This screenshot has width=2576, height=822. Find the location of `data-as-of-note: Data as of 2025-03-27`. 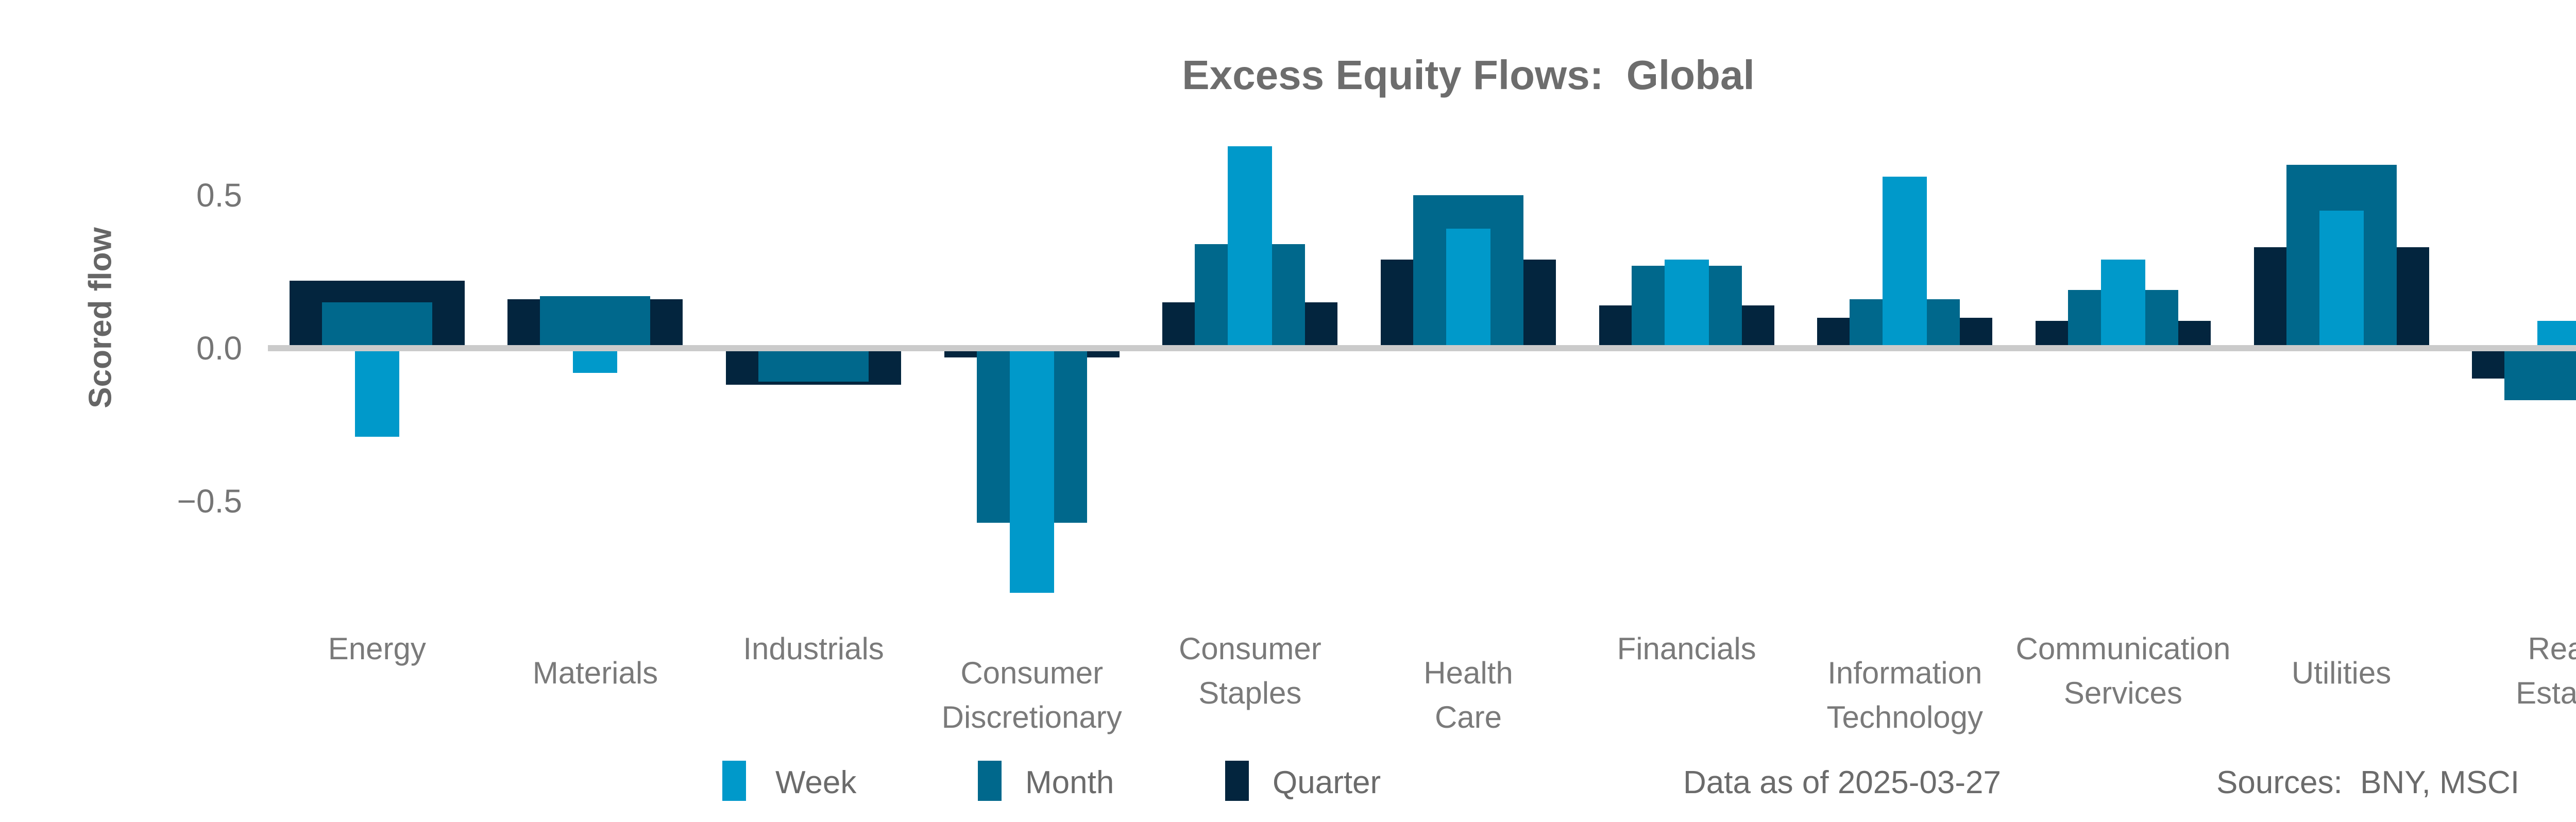

data-as-of-note: Data as of 2025-03-27 is located at coordinates (1842, 782).